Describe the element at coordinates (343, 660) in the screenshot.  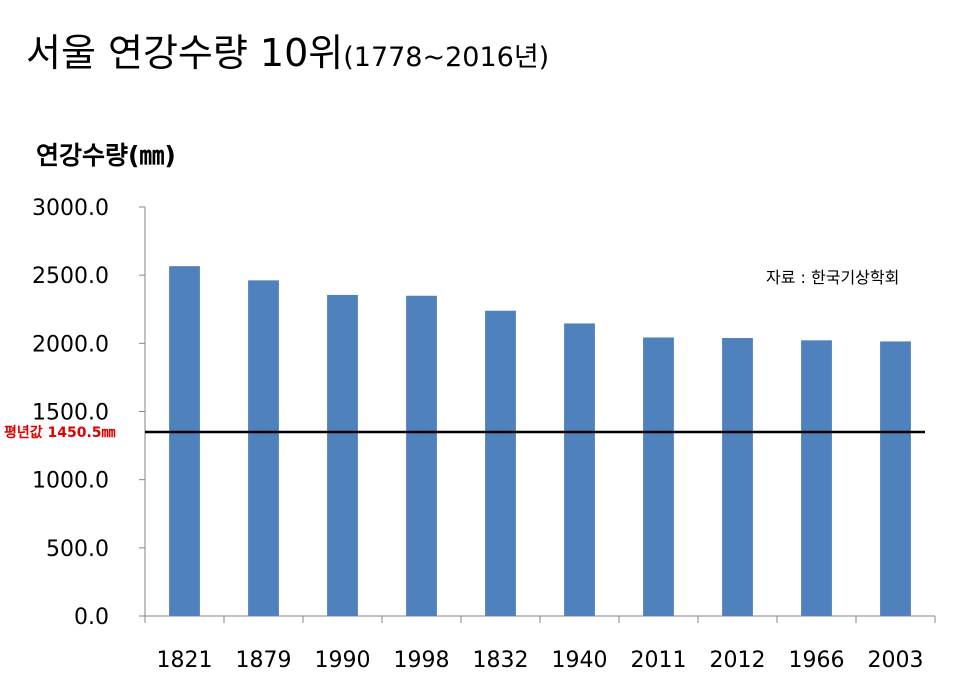
I see `x-tick-label: 1990` at that location.